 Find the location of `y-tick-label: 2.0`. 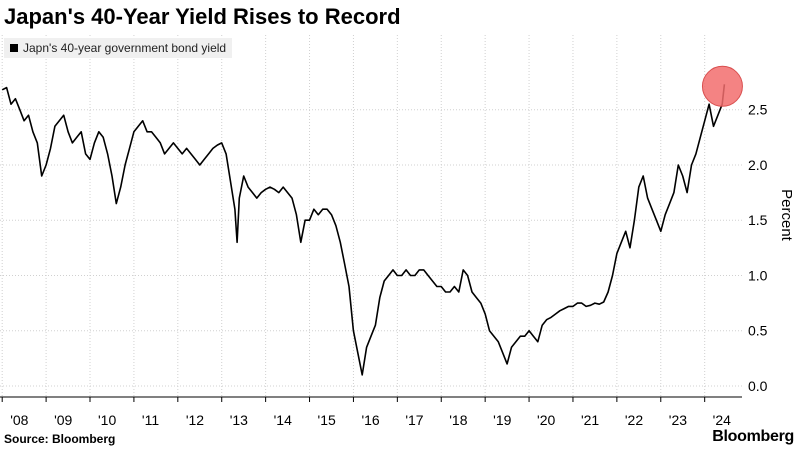

y-tick-label: 2.0 is located at coordinates (758, 165).